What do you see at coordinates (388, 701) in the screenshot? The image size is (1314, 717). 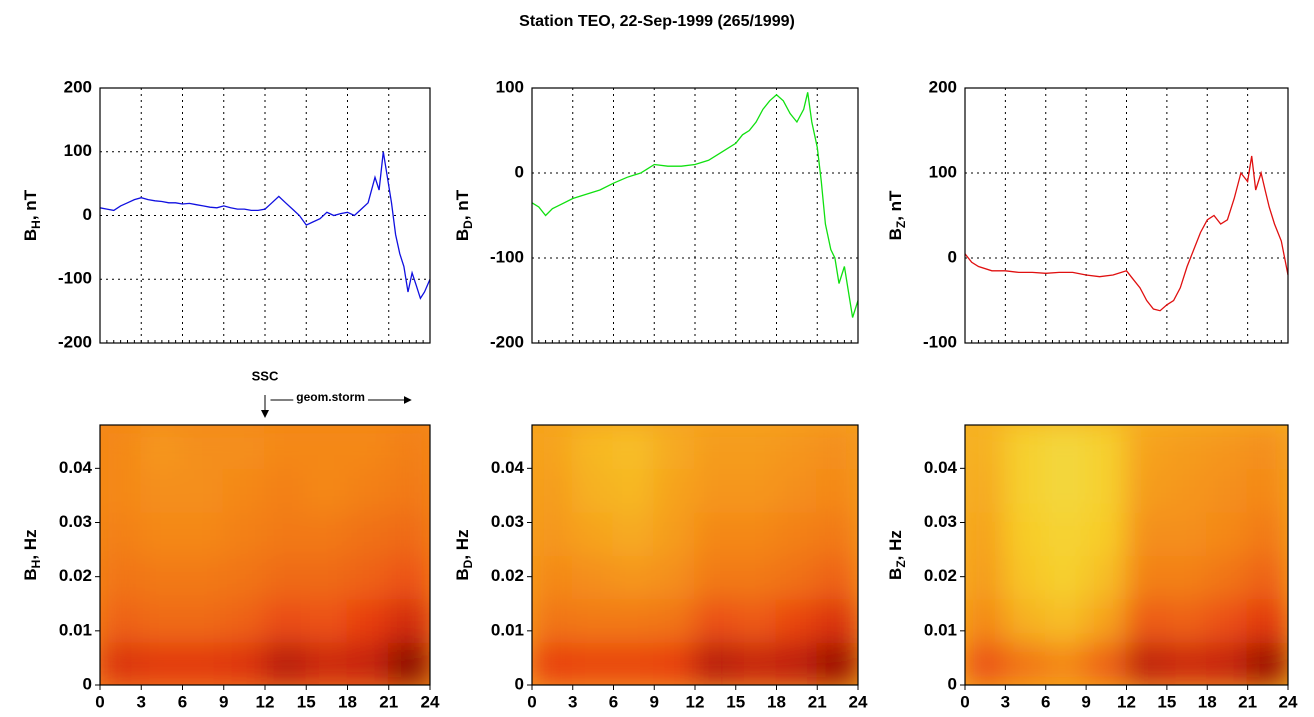 I see `x-tick-label: 21` at bounding box center [388, 701].